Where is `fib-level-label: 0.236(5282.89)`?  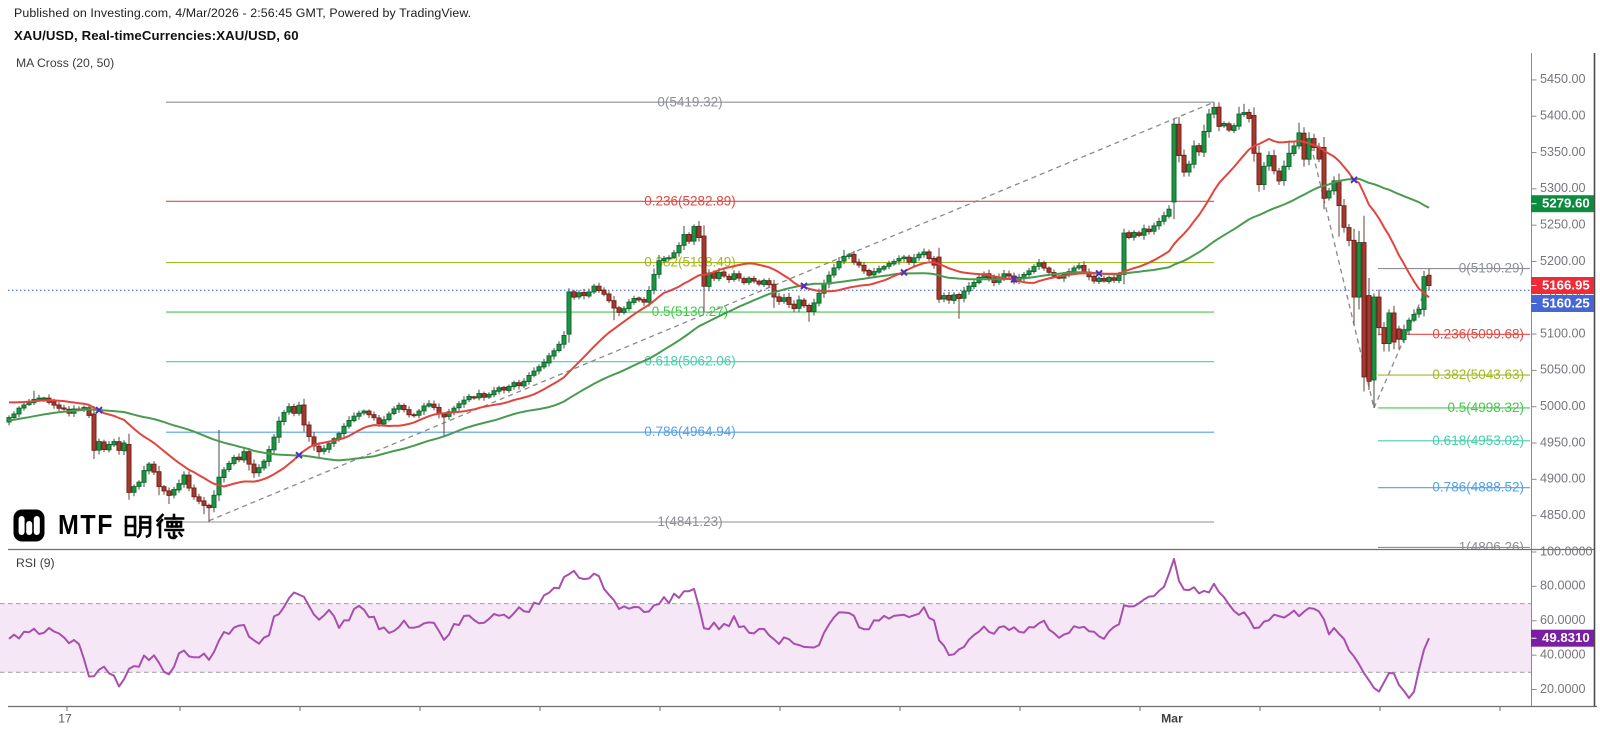 fib-level-label: 0.236(5282.89) is located at coordinates (690, 200).